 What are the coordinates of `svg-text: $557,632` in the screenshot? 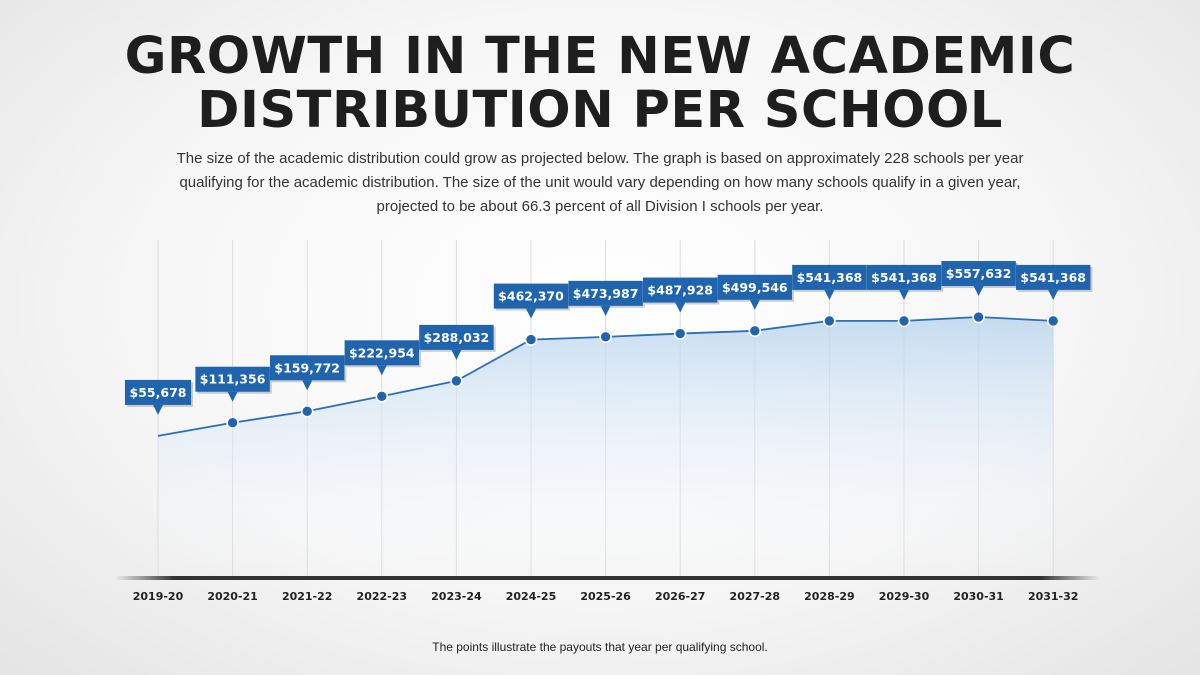 It's located at (979, 273).